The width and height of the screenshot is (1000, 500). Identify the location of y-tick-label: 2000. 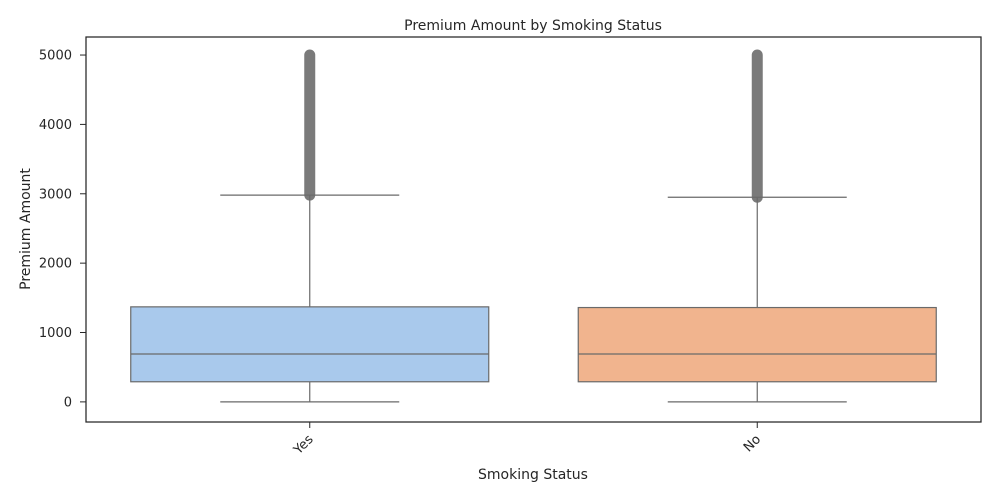
(55, 264).